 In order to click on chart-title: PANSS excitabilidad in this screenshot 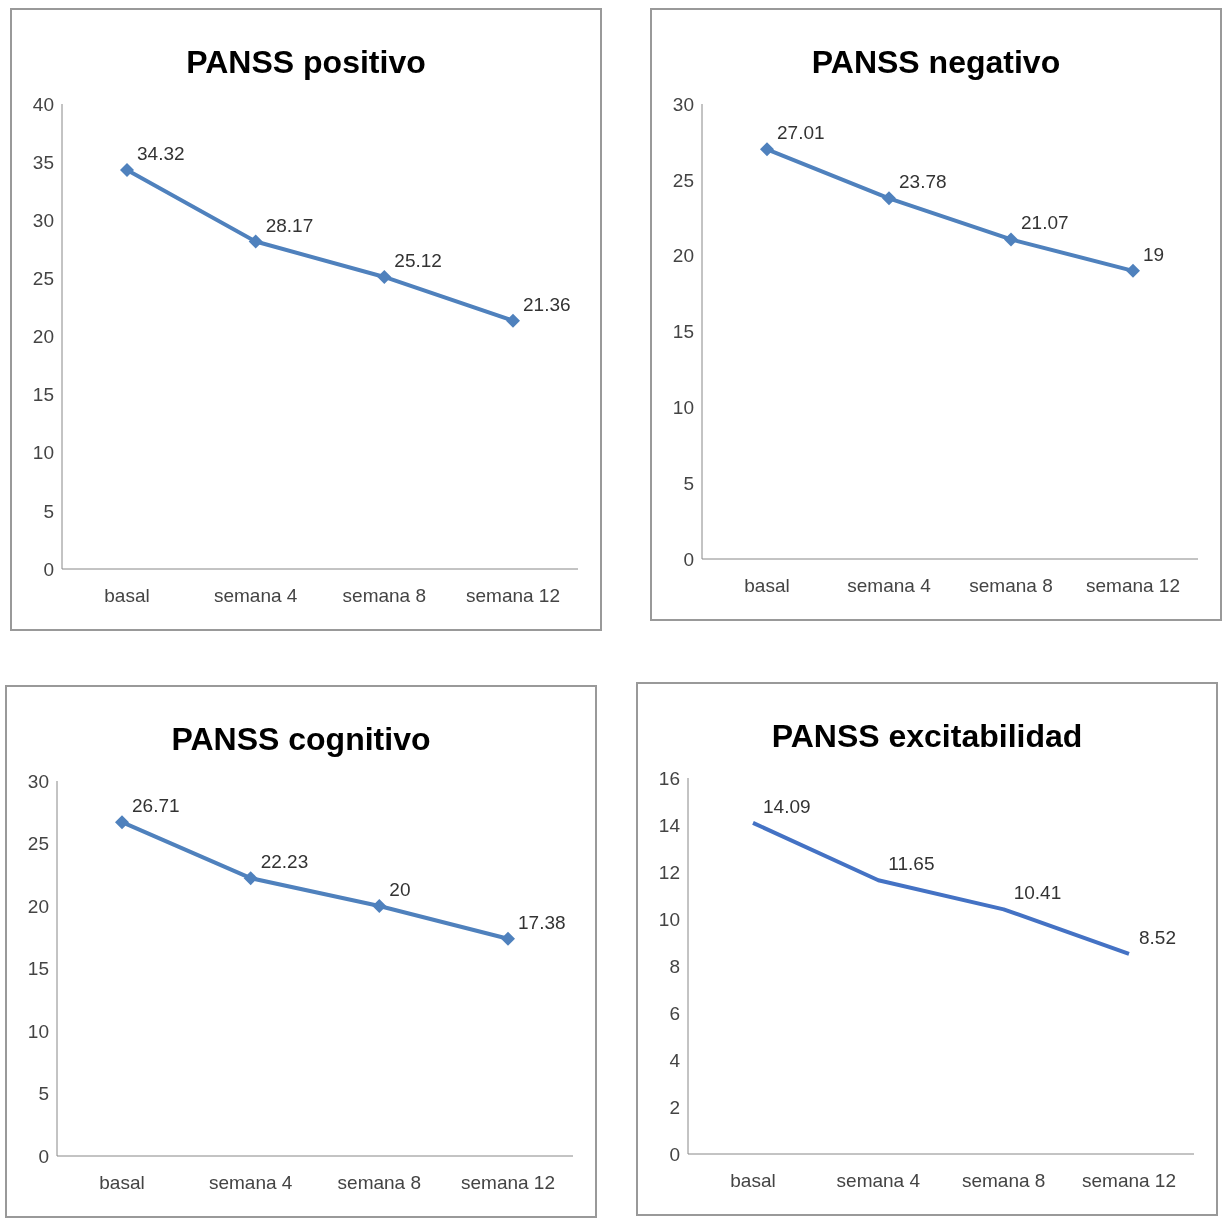, I will do `click(927, 737)`.